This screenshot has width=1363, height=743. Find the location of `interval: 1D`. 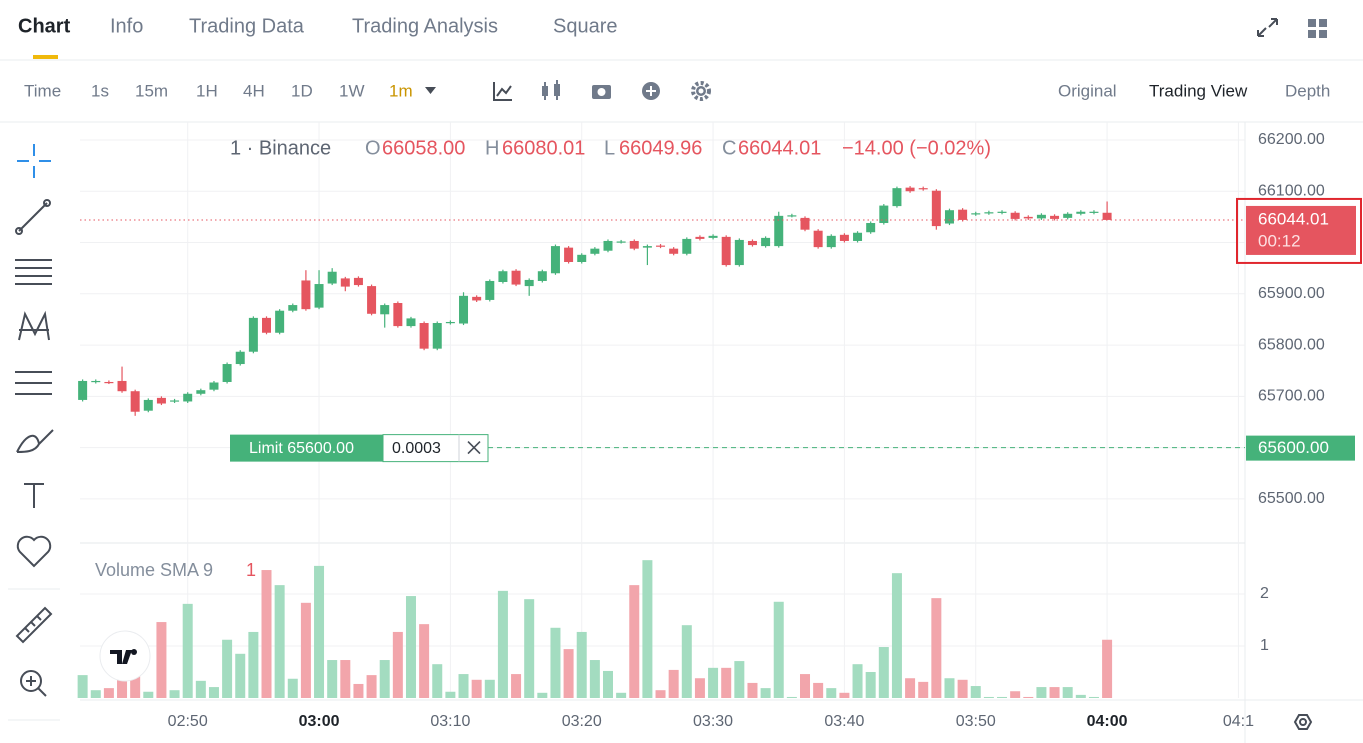

interval: 1D is located at coordinates (302, 90).